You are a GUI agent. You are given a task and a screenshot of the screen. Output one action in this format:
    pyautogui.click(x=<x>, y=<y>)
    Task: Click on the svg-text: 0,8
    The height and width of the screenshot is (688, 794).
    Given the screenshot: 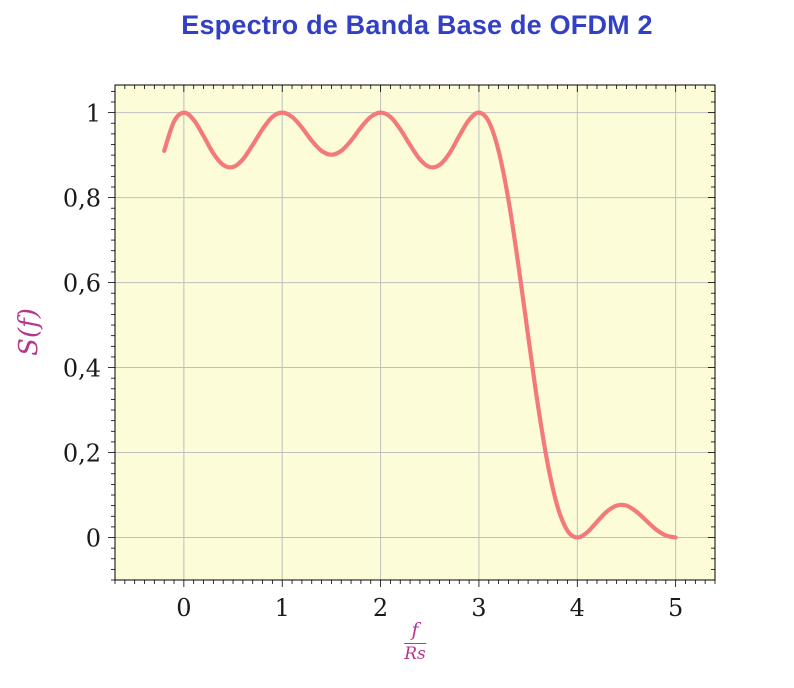 What is the action you would take?
    pyautogui.click(x=82, y=199)
    